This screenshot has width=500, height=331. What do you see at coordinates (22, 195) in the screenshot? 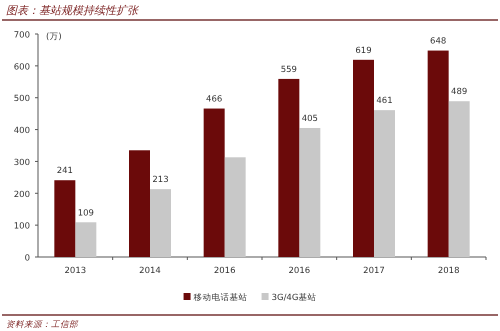
I see `y-tick-label: 200` at bounding box center [22, 195].